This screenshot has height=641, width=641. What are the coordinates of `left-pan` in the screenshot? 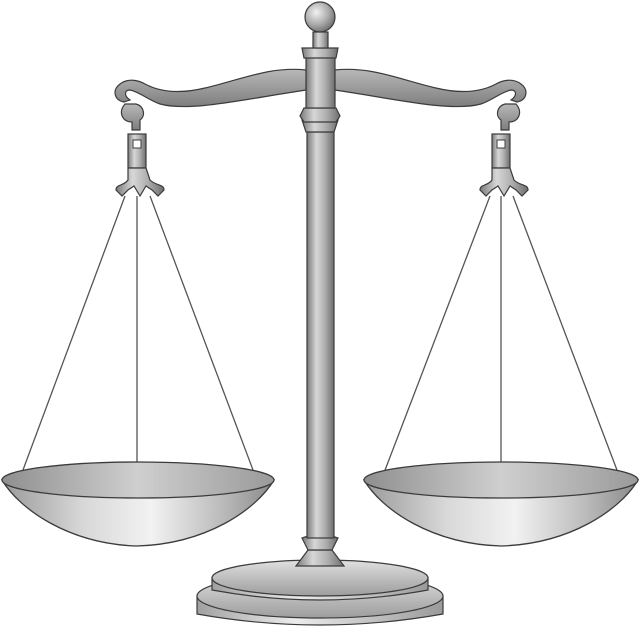 It's located at (138, 504).